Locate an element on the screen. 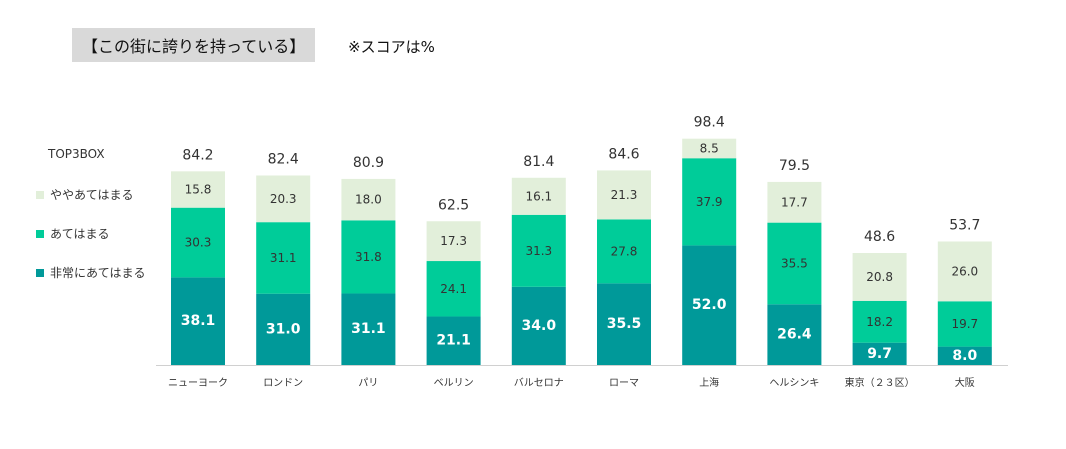 The width and height of the screenshot is (1066, 449). legend-label-strongly: 非常にあてはまる is located at coordinates (98, 273).